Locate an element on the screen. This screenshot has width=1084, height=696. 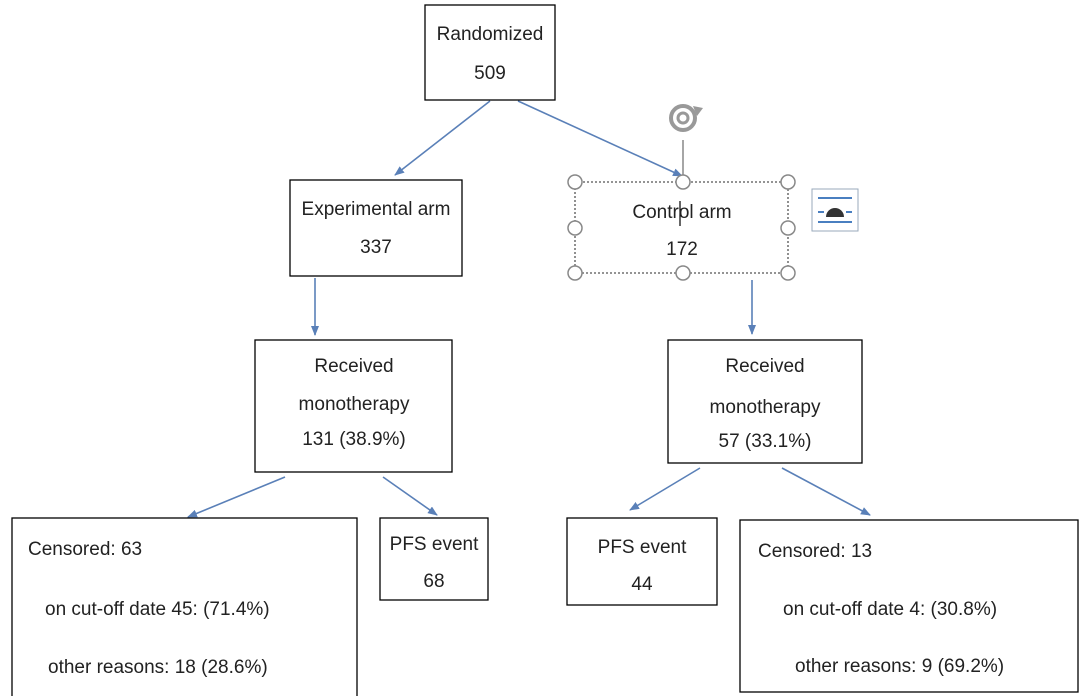
node-text: Censored: 13 is located at coordinates (815, 551).